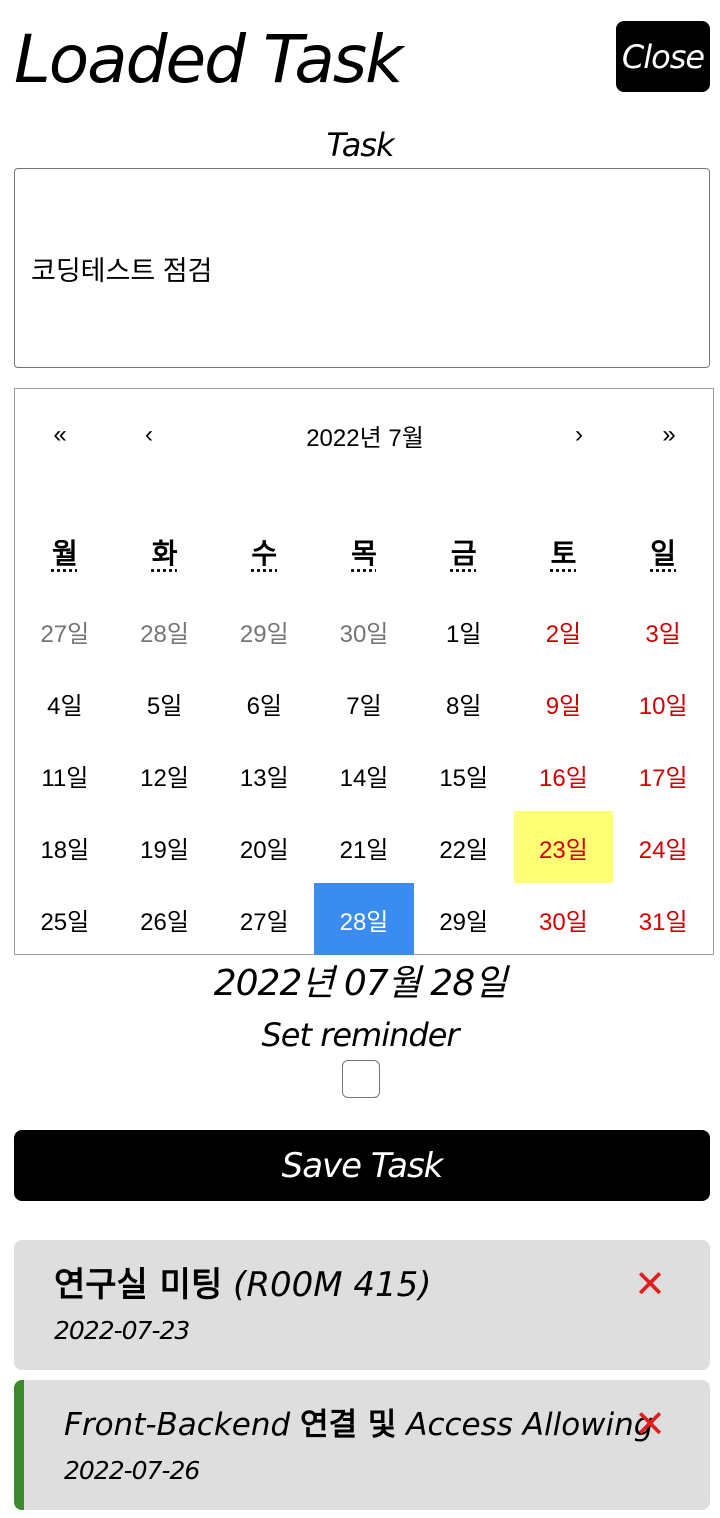  Describe the element at coordinates (663, 919) in the screenshot. I see `calendar-day: 31일` at that location.